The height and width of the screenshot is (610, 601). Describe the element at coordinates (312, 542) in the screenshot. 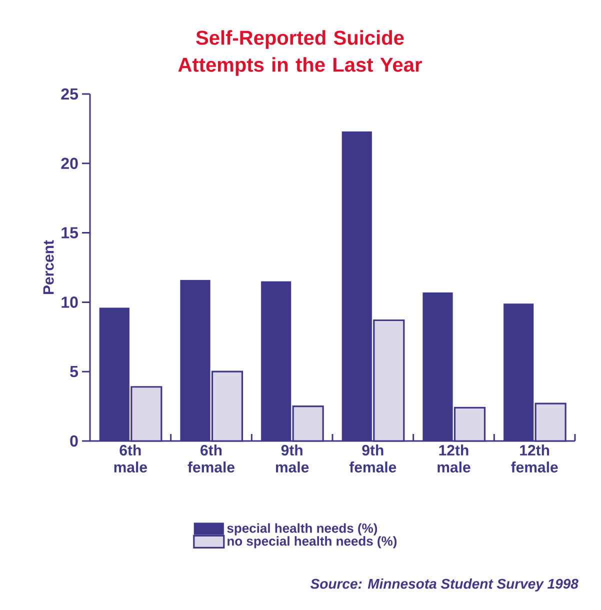

I see `legend-label: no special health needs (%)` at that location.